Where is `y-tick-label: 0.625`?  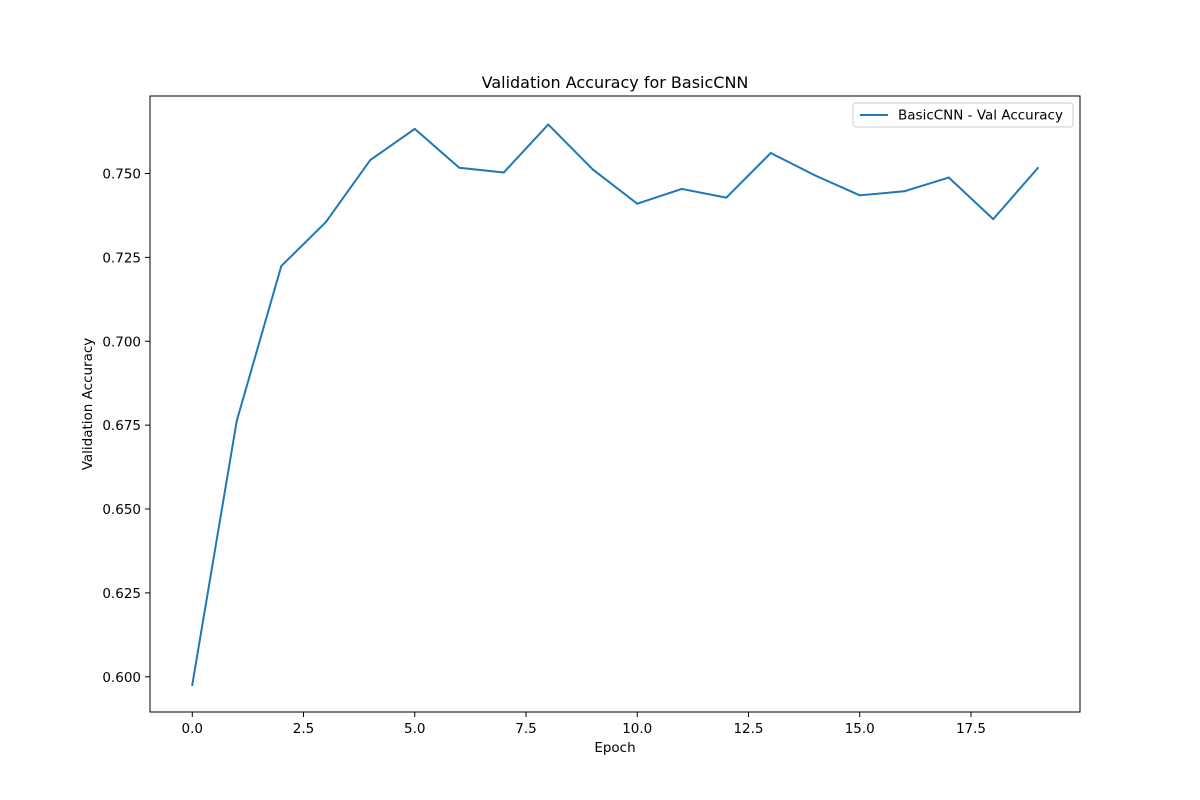
y-tick-label: 0.625 is located at coordinates (121, 594).